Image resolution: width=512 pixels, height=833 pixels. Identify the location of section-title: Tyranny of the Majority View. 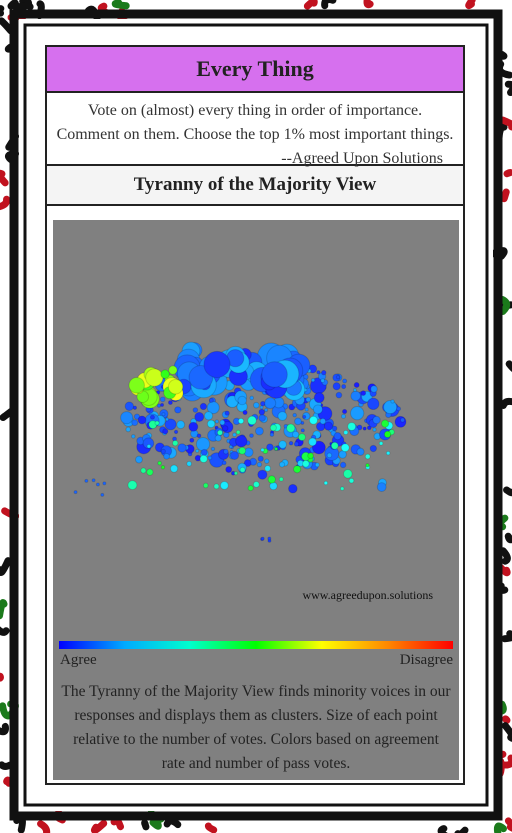
(255, 186).